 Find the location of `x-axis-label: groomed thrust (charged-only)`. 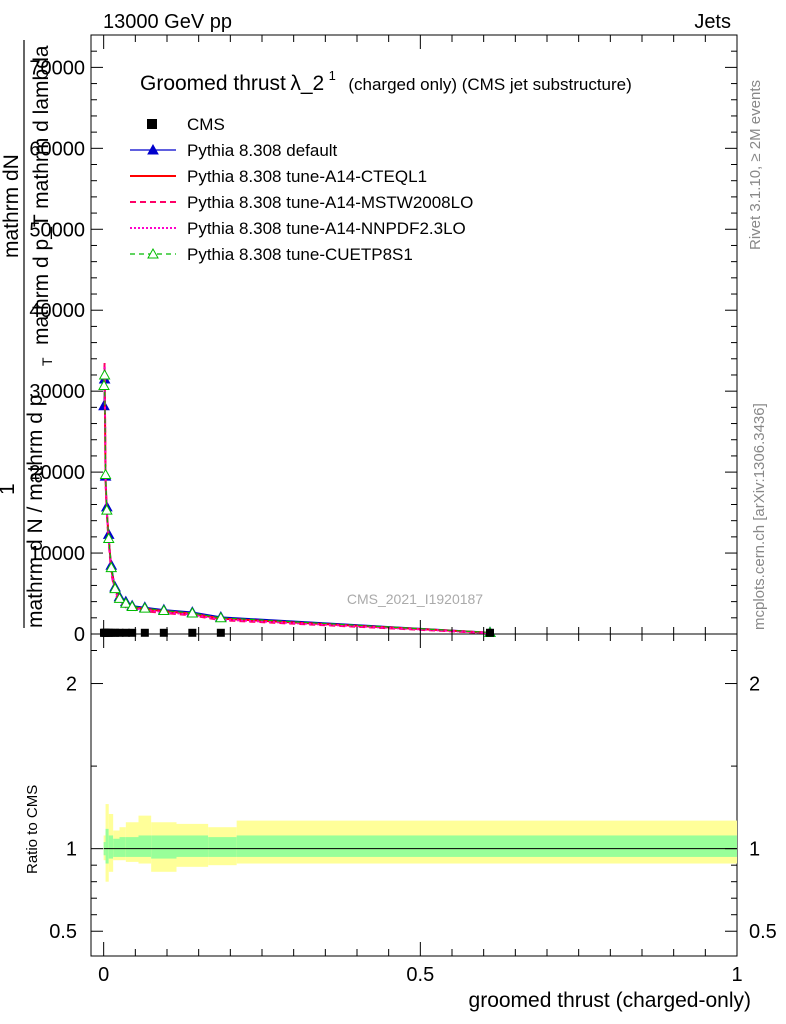

x-axis-label: groomed thrust (charged-only) is located at coordinates (610, 1000).